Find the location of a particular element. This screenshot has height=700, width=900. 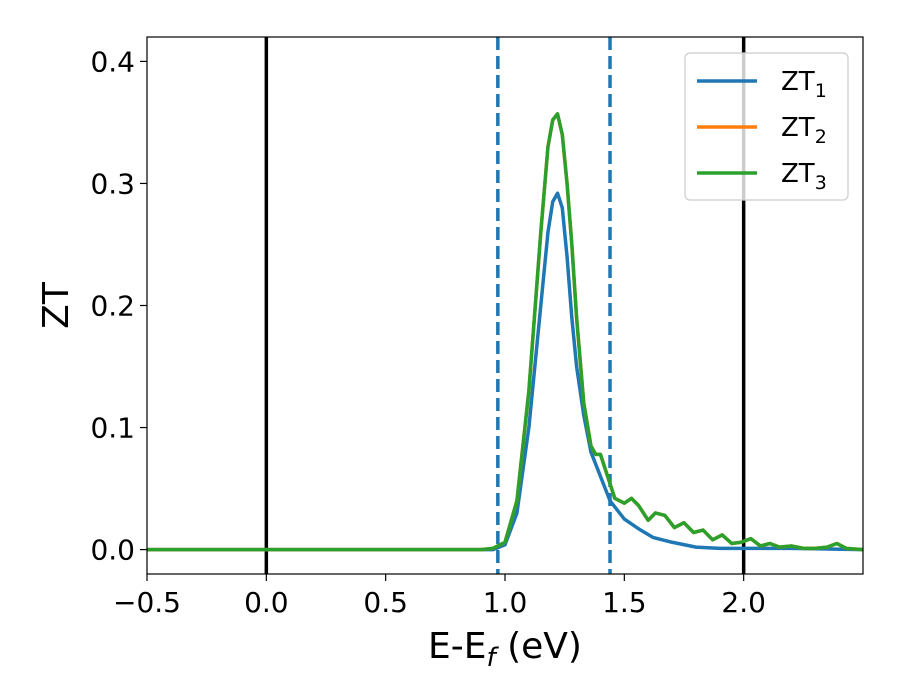

x-tick-label: 0.5 is located at coordinates (385, 602).